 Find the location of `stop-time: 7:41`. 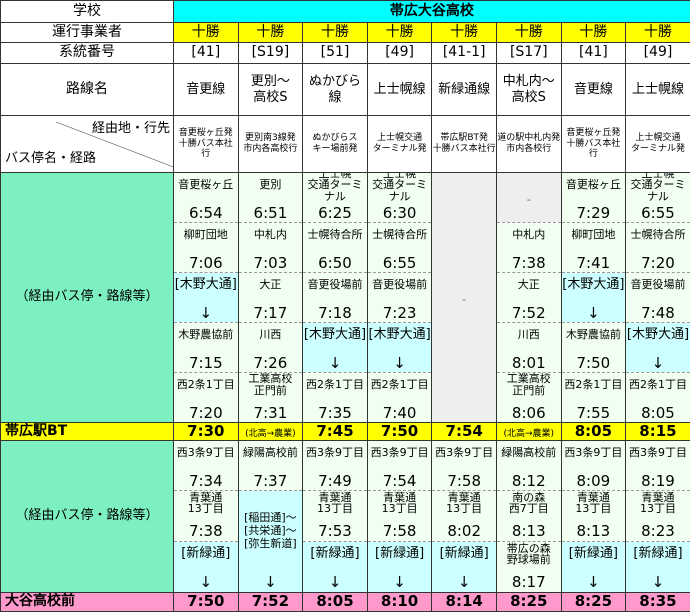

stop-time: 7:41 is located at coordinates (594, 259).